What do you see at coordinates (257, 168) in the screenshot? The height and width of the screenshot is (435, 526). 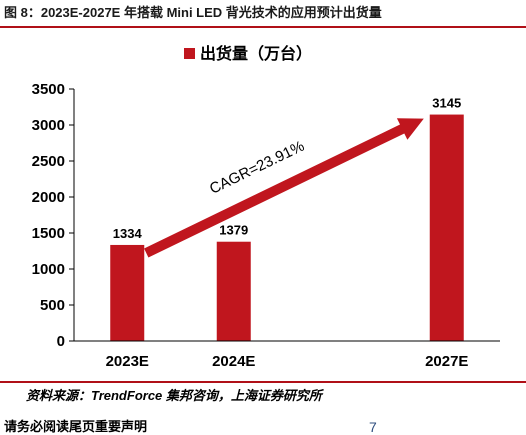 I see `cagr-label: CAGR=23.91%` at bounding box center [257, 168].